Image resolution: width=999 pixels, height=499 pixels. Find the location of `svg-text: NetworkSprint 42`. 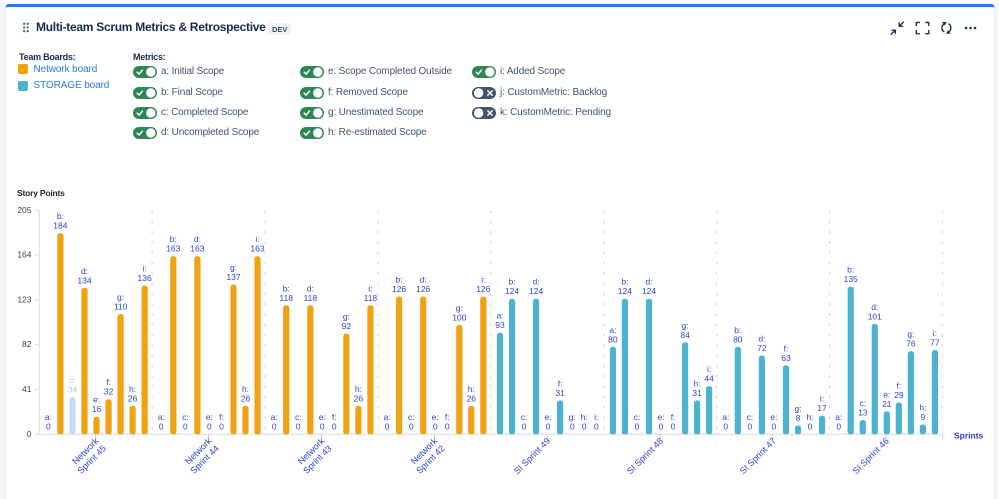

svg-text: NetworkSprint 42 is located at coordinates (427, 455).